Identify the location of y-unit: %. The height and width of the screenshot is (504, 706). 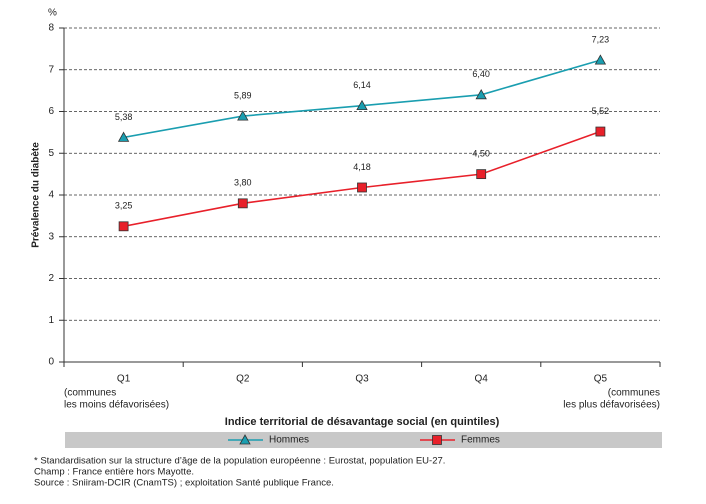
(52, 13).